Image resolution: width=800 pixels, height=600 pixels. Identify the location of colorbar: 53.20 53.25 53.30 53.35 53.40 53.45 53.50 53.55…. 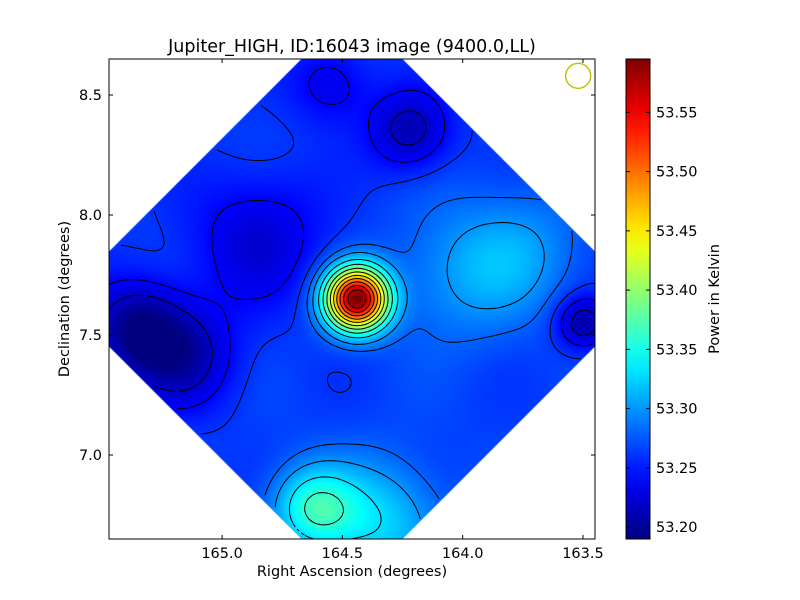
(674, 299).